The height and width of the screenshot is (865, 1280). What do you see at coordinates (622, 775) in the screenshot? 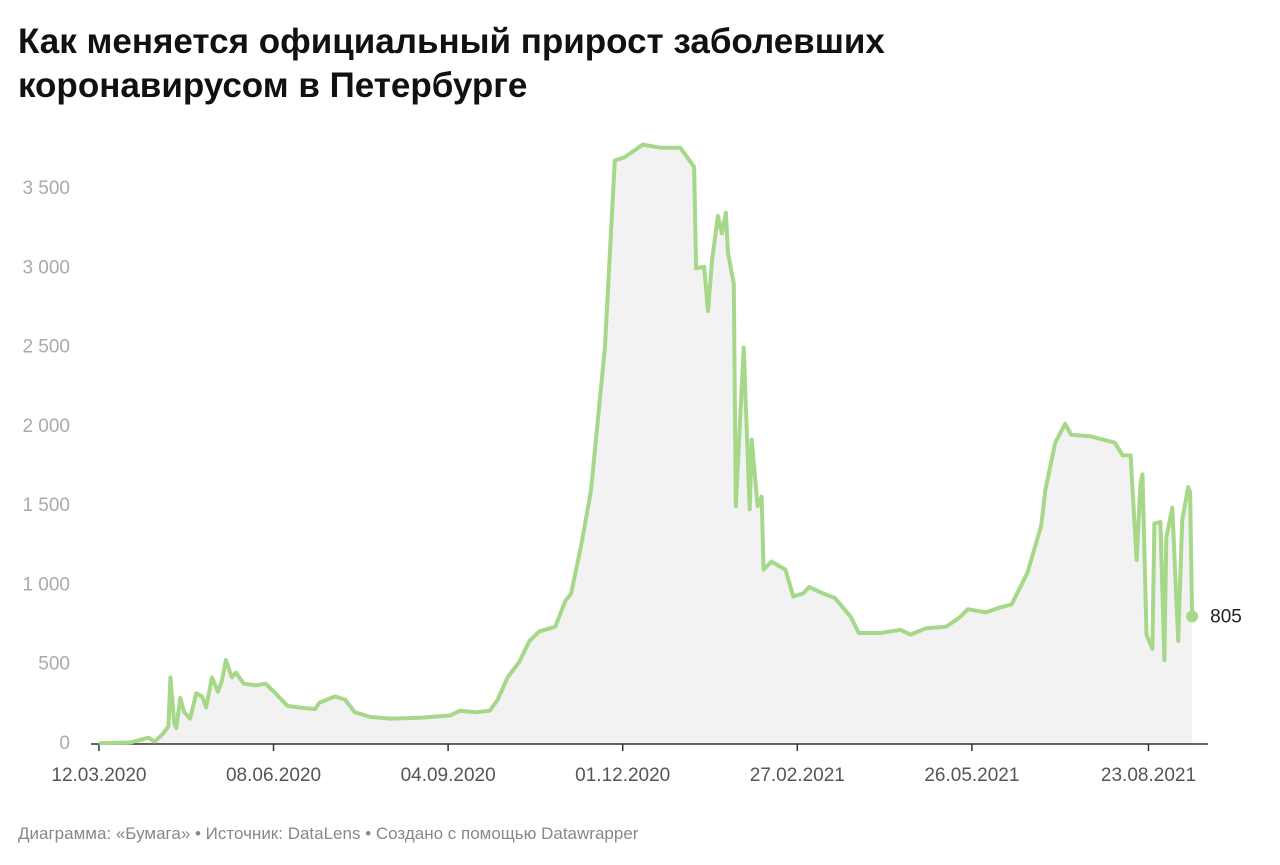
I see `x-tick-label: 01.12.2020` at bounding box center [622, 775].